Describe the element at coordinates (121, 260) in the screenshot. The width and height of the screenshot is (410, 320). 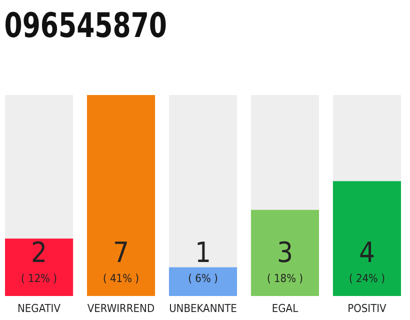
I see `data-label: 7 ( 41% )` at that location.